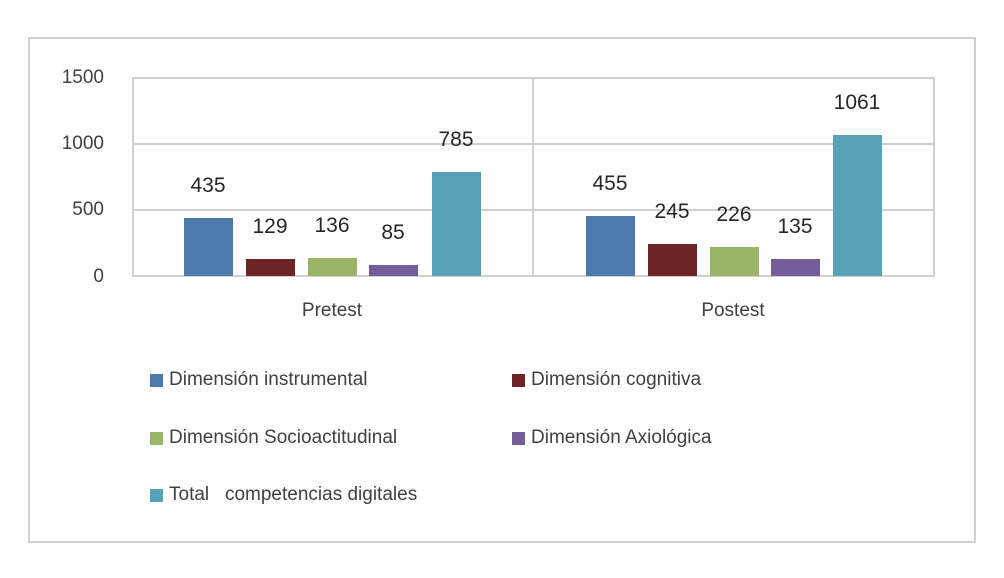 This screenshot has height=578, width=1004. I want to click on legend-item-cognitiva: Dimensión cognitiva, so click(606, 380).